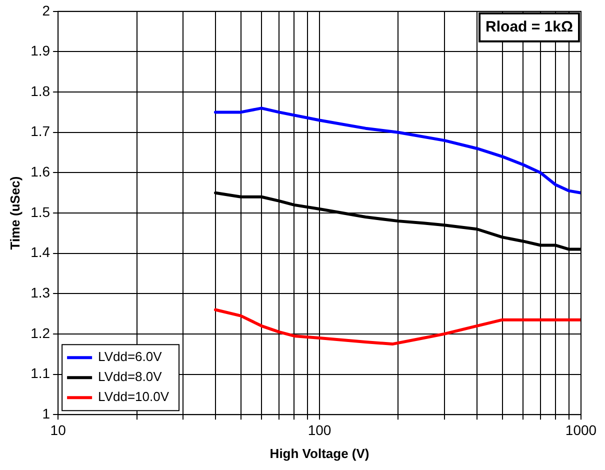 The width and height of the screenshot is (605, 470). Describe the element at coordinates (46, 413) in the screenshot. I see `y-tick-label: 1` at that location.